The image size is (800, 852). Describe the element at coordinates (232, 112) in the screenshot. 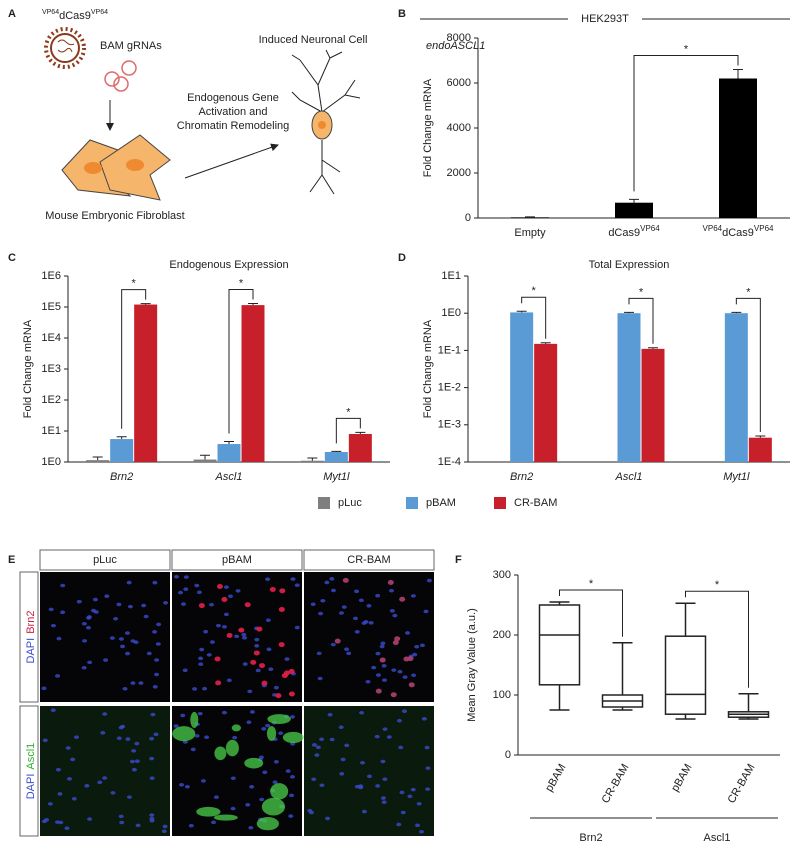

I see `process-label: Activation and` at that location.